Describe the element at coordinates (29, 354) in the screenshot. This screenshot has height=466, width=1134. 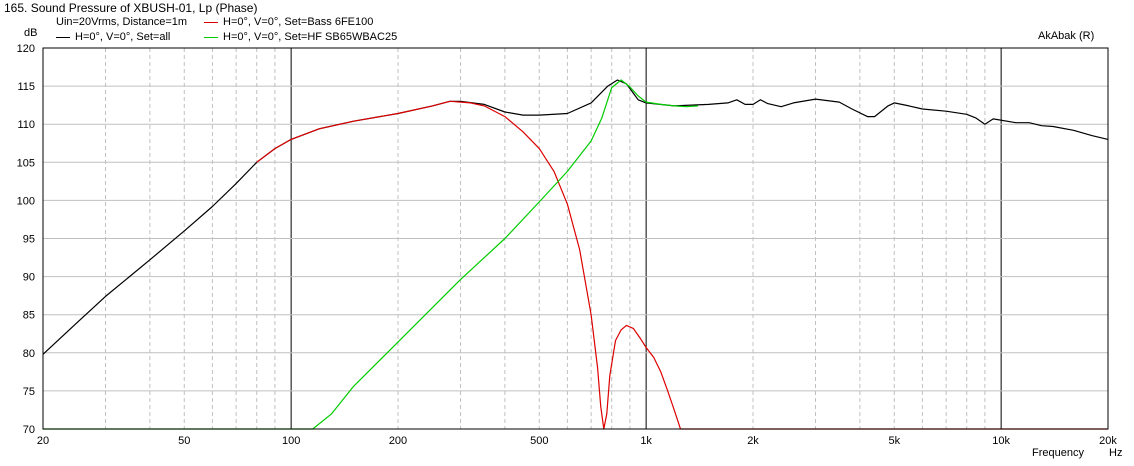
I see `y-tick-label: 80` at that location.